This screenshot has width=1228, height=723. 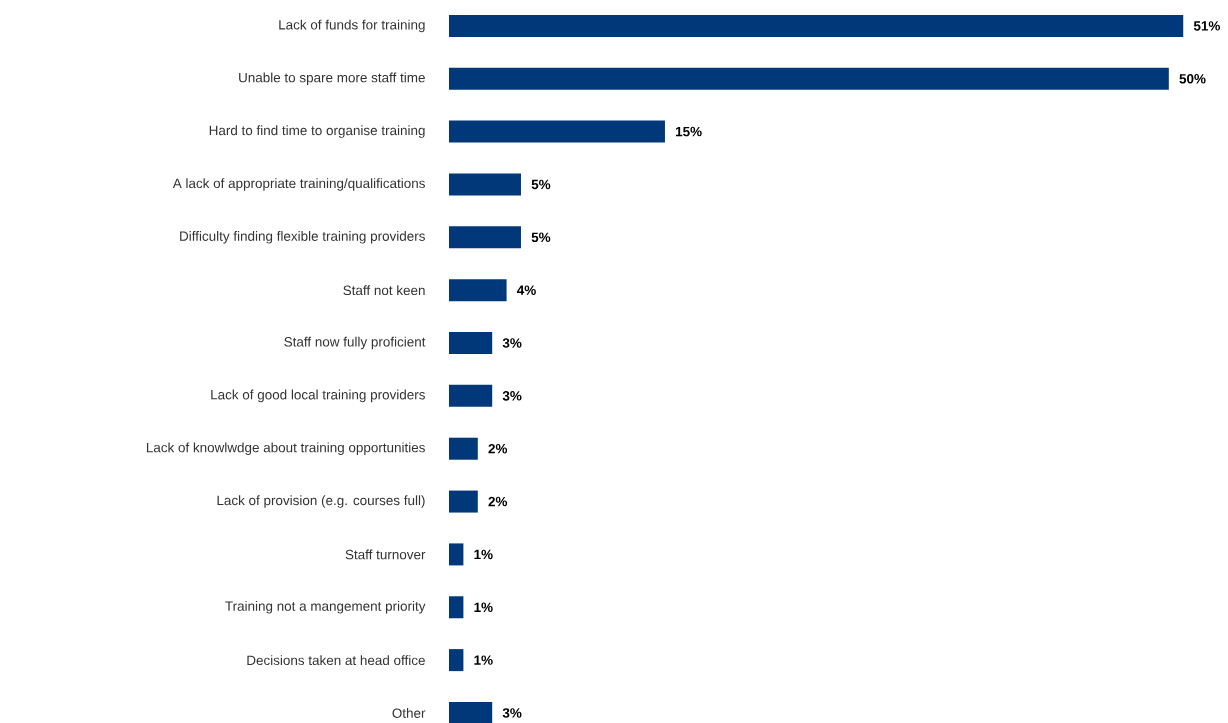 I want to click on y-tick-label: Staff turnover, so click(x=385, y=554).